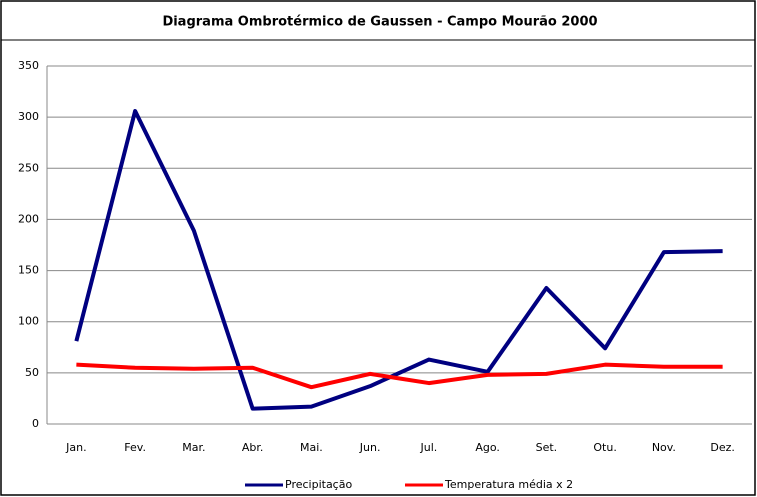 Image resolution: width=757 pixels, height=497 pixels. I want to click on x-tick-label: Jan., so click(75, 447).